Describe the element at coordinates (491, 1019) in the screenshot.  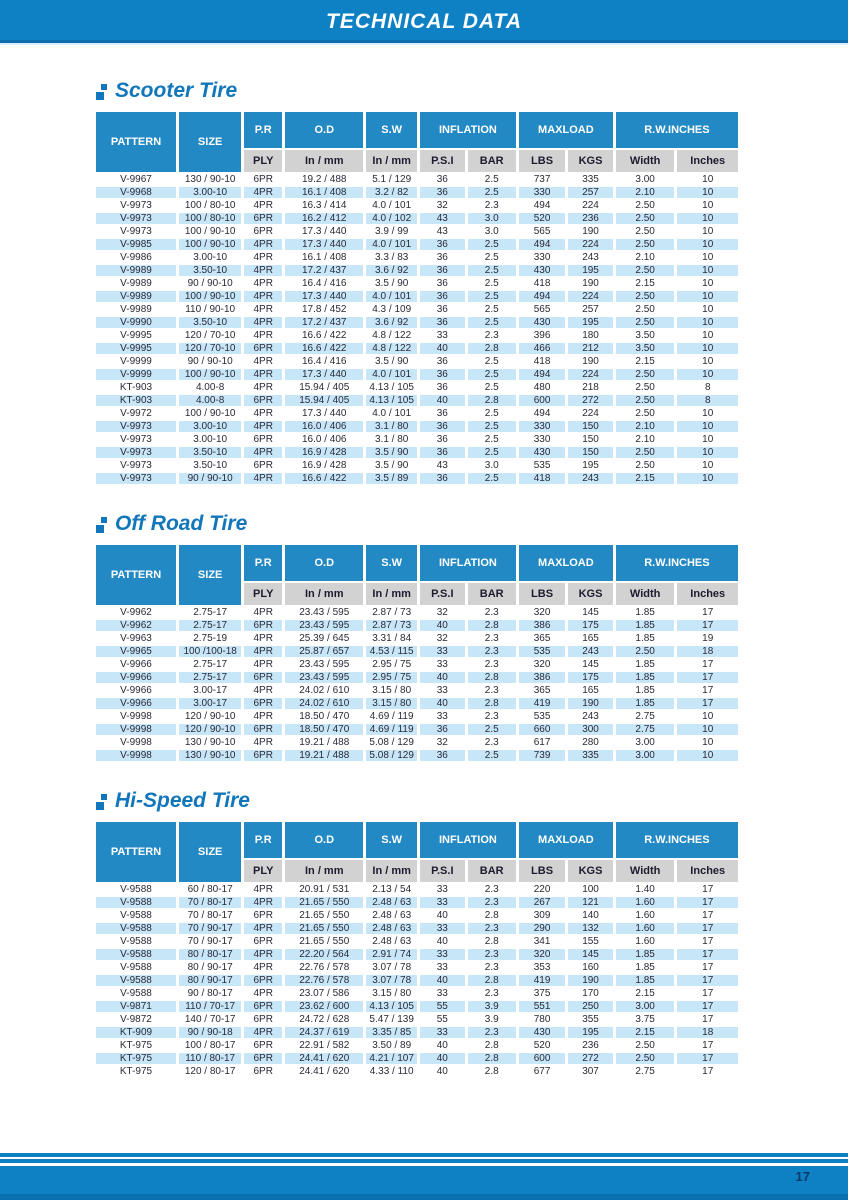
I see `table-cell: 3.9` at that location.